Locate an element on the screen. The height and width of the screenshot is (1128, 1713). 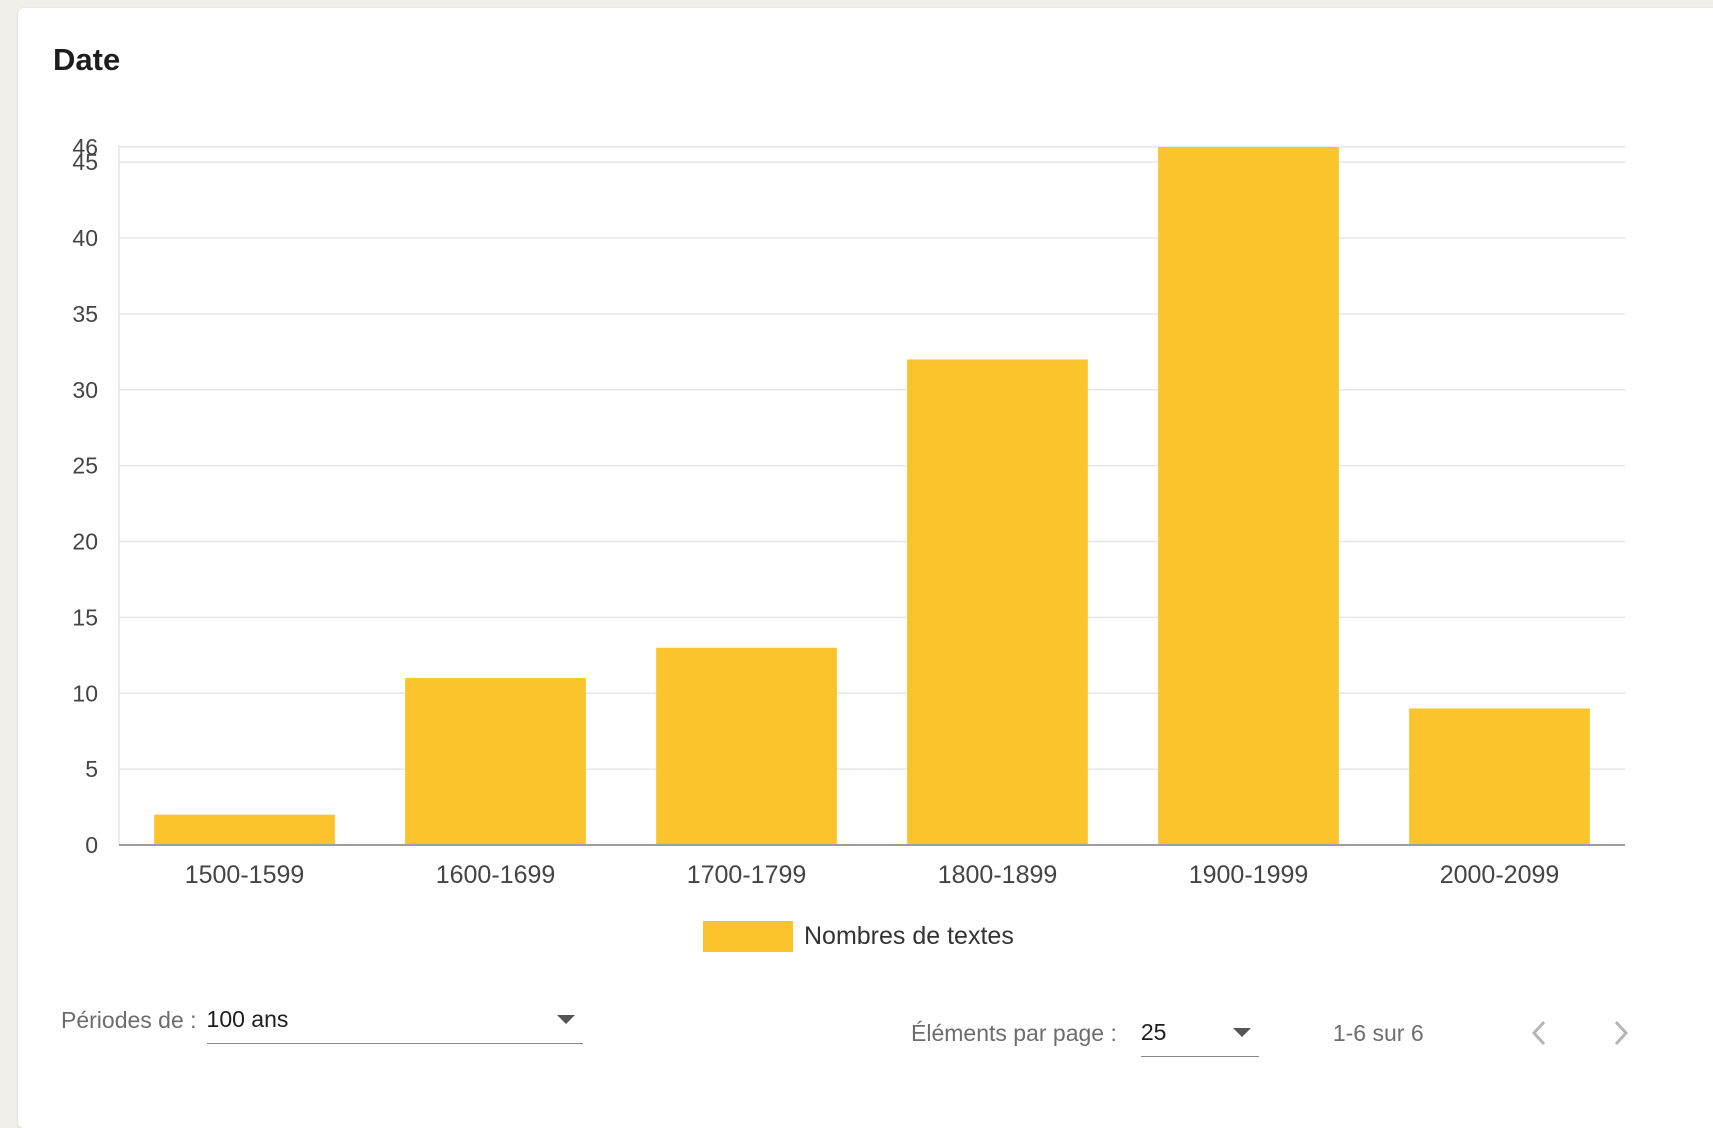
y-tick-label: 40 is located at coordinates (85, 238).